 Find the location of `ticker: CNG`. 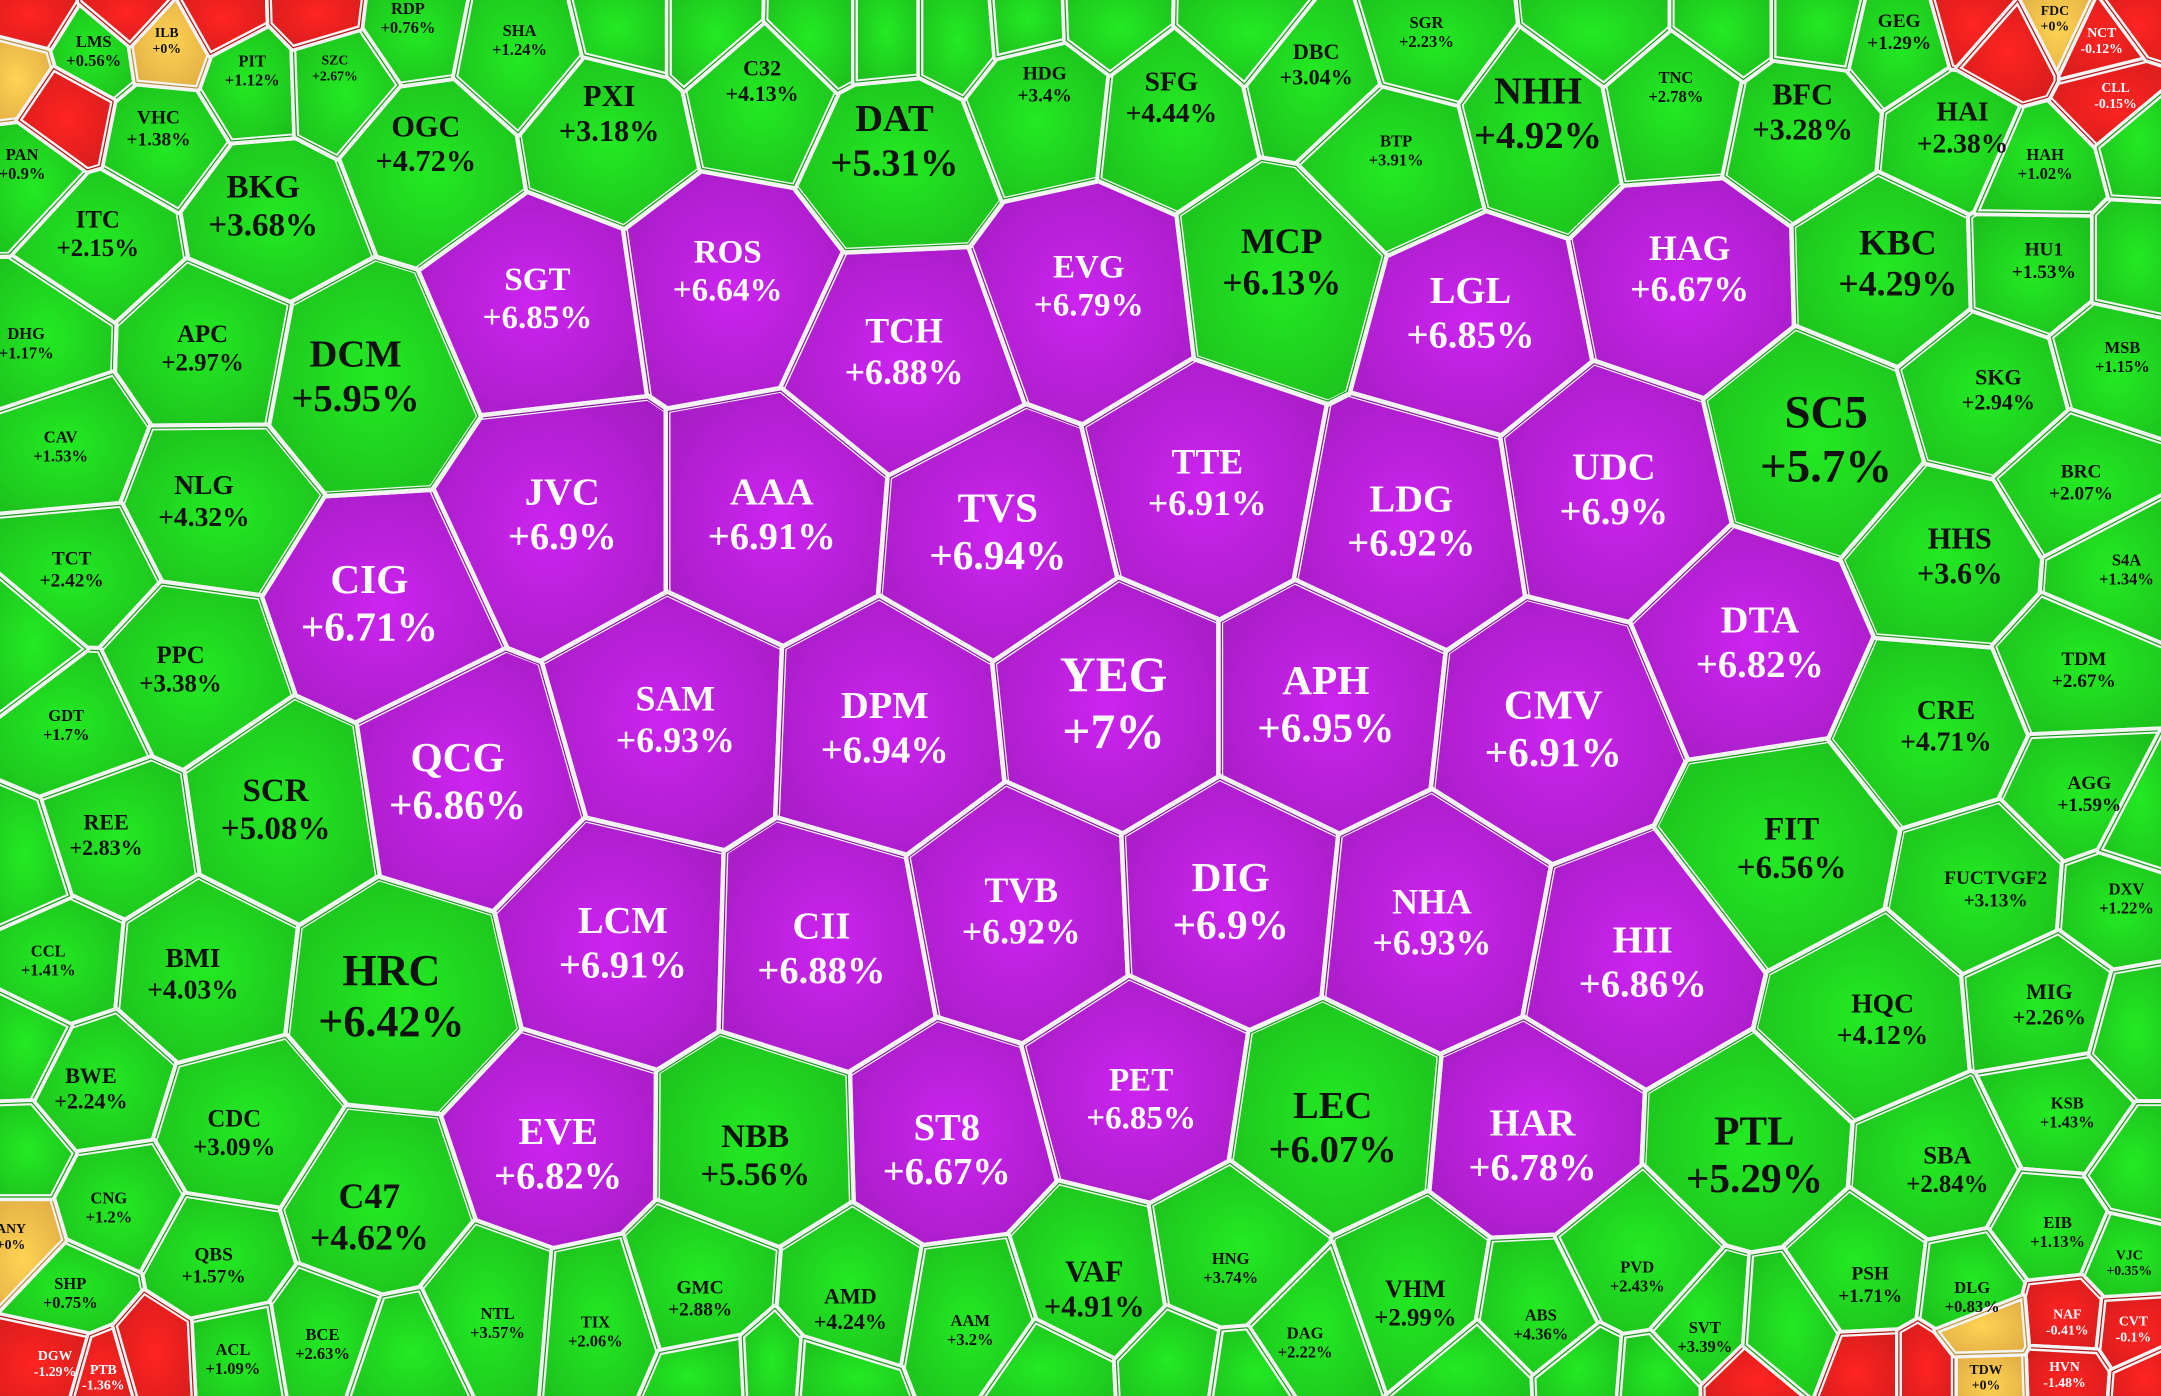

ticker: CNG is located at coordinates (109, 1197).